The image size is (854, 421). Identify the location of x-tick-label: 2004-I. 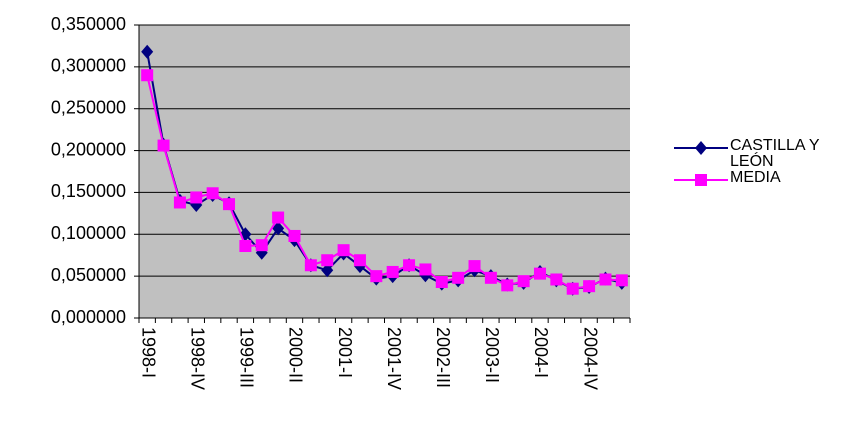
(541, 352).